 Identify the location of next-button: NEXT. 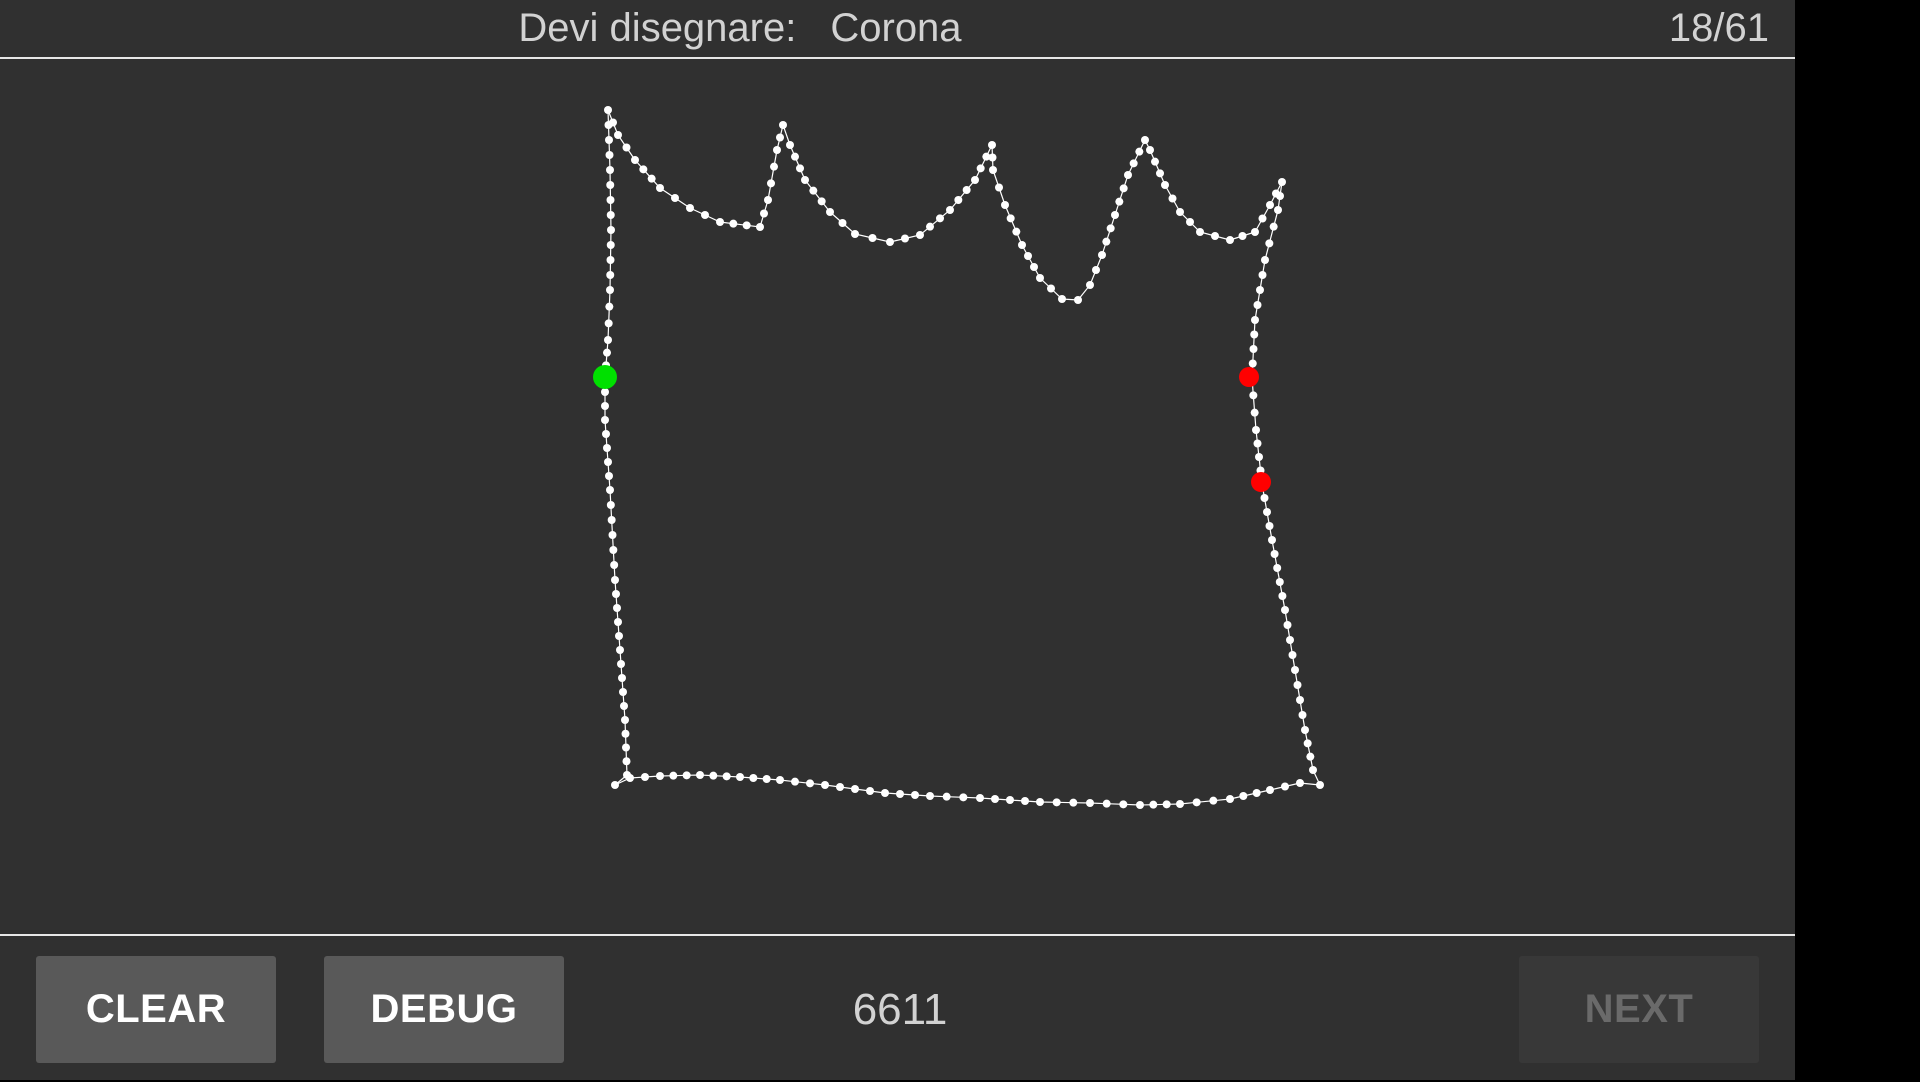
(1639, 1009).